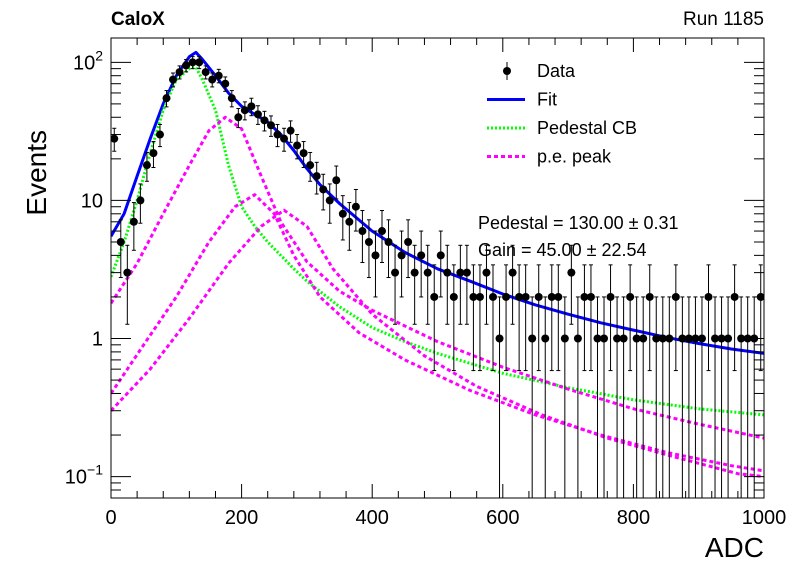 The image size is (796, 577). Describe the element at coordinates (36, 173) in the screenshot. I see `y-axis-title: Events` at that location.